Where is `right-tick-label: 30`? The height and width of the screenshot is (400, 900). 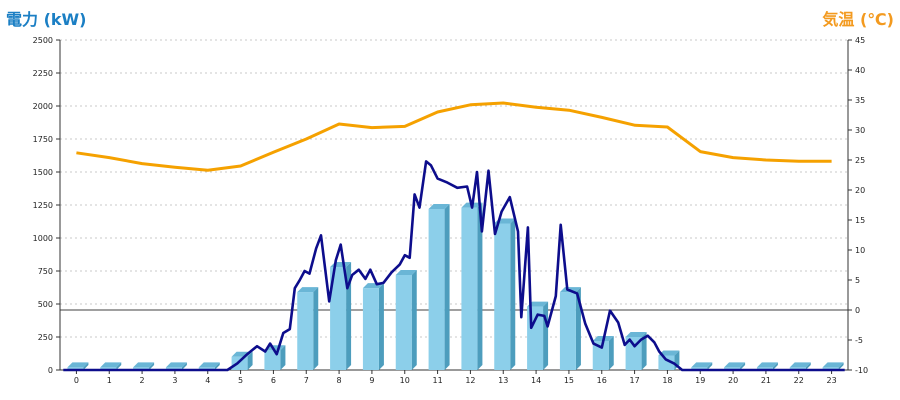
right-tick-label: 30 is located at coordinates (860, 130).